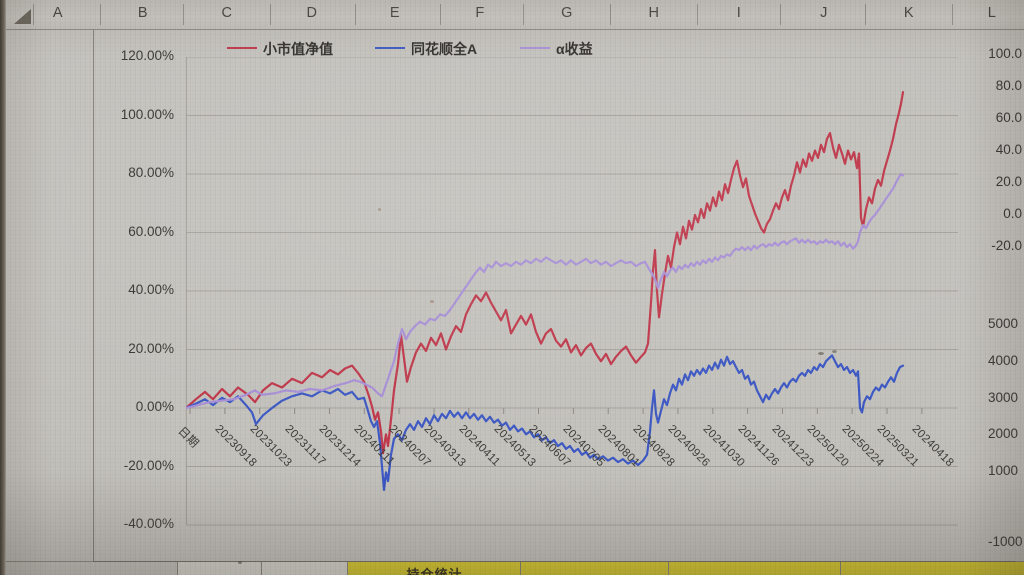 The image size is (1024, 575). Describe the element at coordinates (1006, 245) in the screenshot. I see `secondary-axis-upper-label: -20.0` at that location.